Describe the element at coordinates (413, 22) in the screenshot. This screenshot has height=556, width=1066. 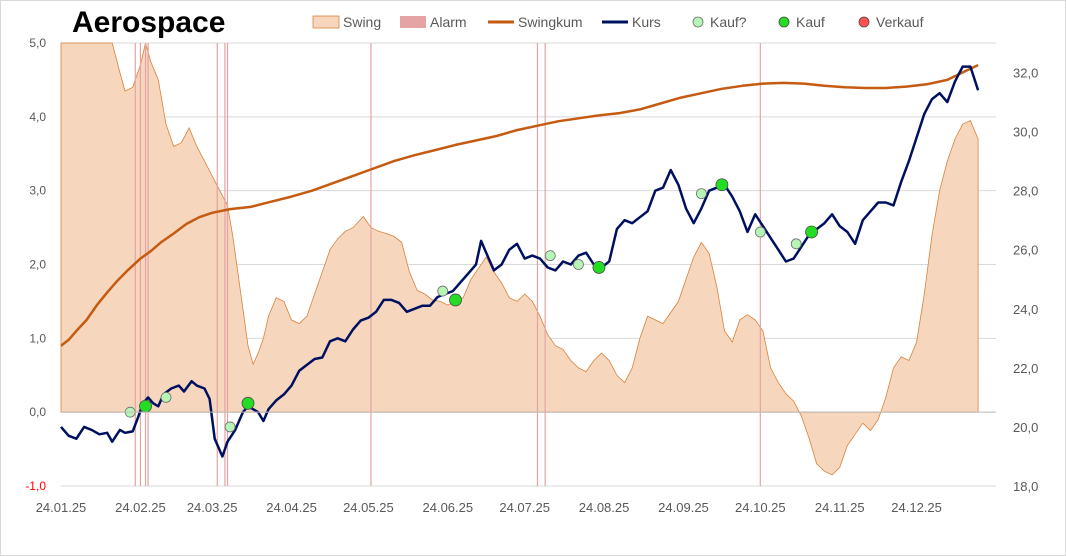
I see `legend-alarm-swatch` at that location.